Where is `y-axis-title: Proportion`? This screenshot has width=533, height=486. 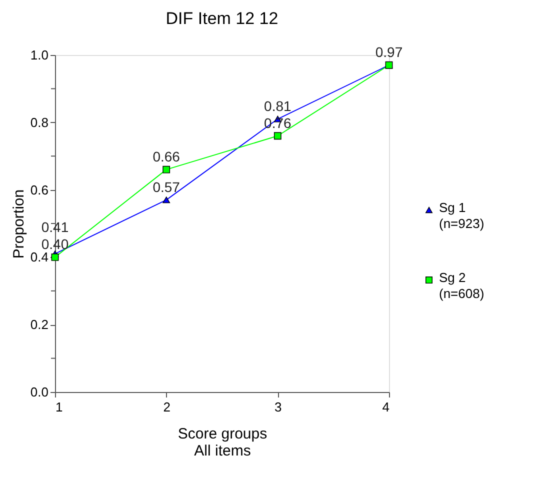 y-axis-title: Proportion is located at coordinates (19, 224).